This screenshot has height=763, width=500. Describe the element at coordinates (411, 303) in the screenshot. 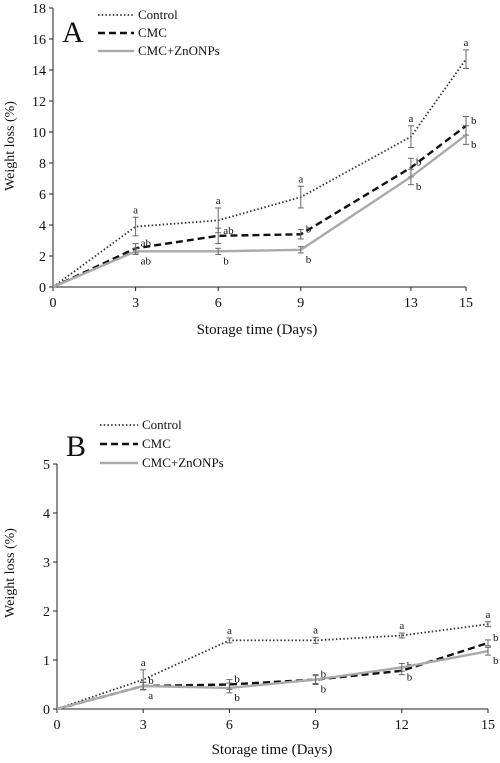

I see `x-tick-label: 13` at that location.